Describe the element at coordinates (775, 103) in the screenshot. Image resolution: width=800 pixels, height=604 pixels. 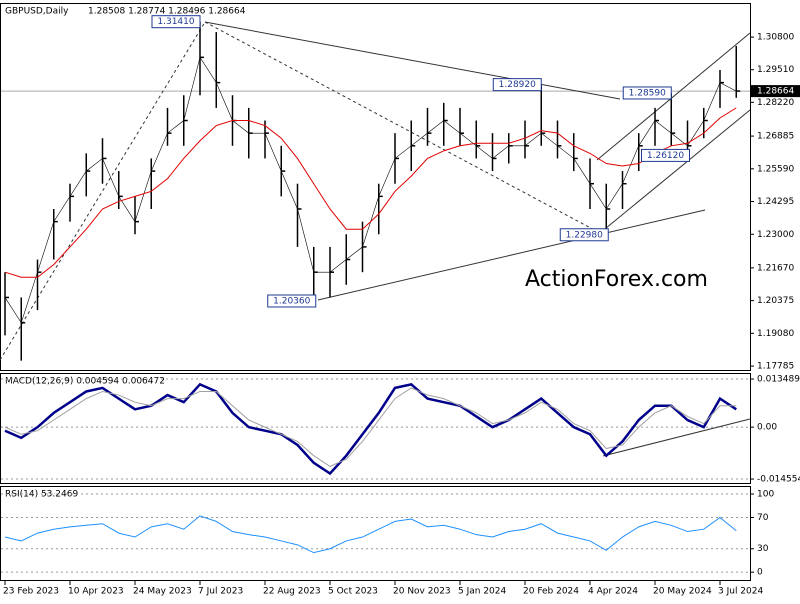
I see `y-tick-label: 1.28220` at that location.